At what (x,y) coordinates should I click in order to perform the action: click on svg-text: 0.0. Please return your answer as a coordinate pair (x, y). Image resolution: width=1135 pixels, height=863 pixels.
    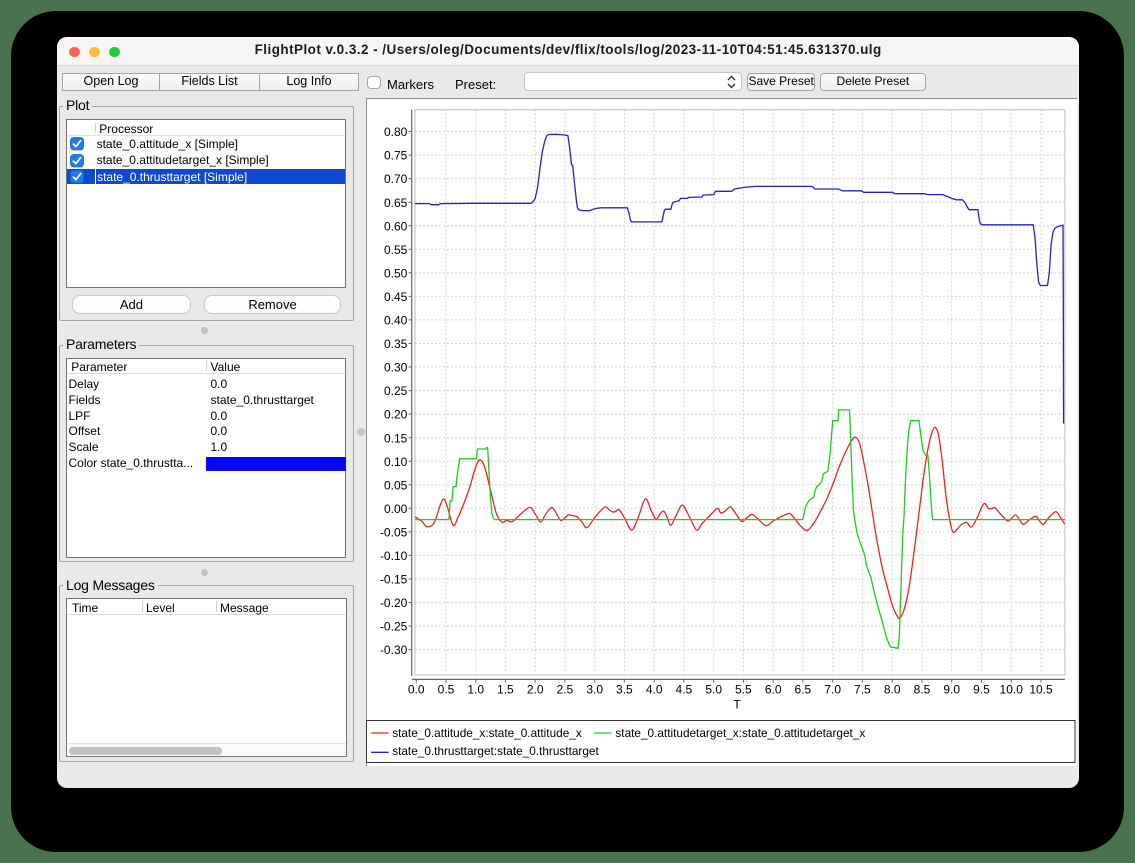
    Looking at the image, I should click on (416, 690).